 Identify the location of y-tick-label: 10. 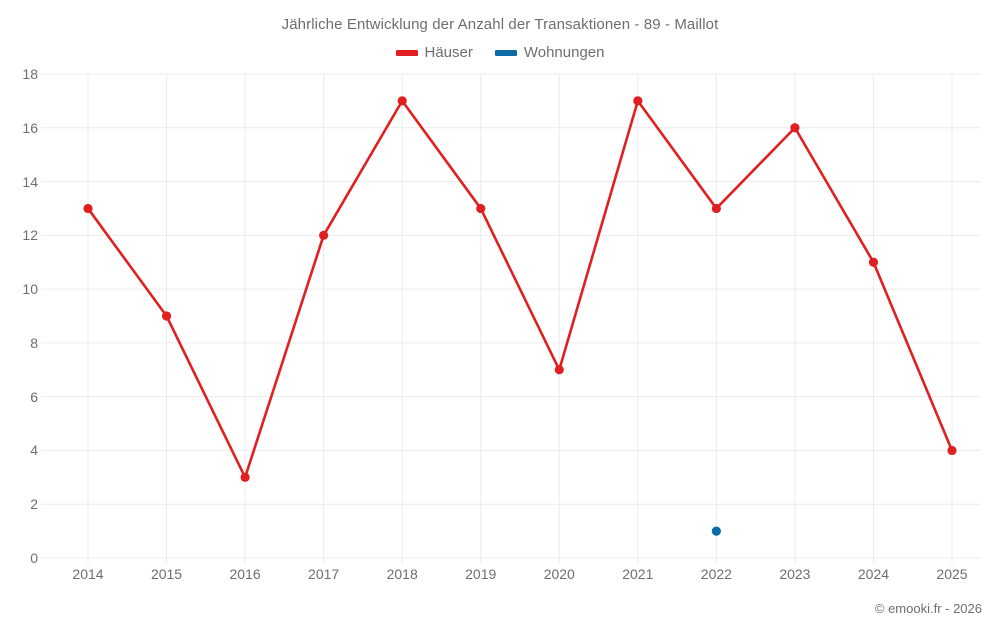
(30, 289).